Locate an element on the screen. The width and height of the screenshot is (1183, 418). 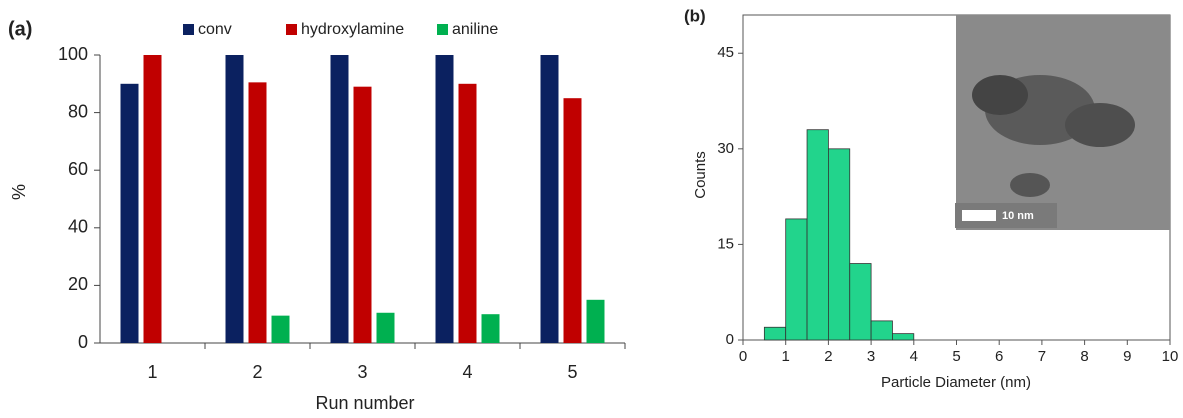
scale-bar is located at coordinates (979, 215).